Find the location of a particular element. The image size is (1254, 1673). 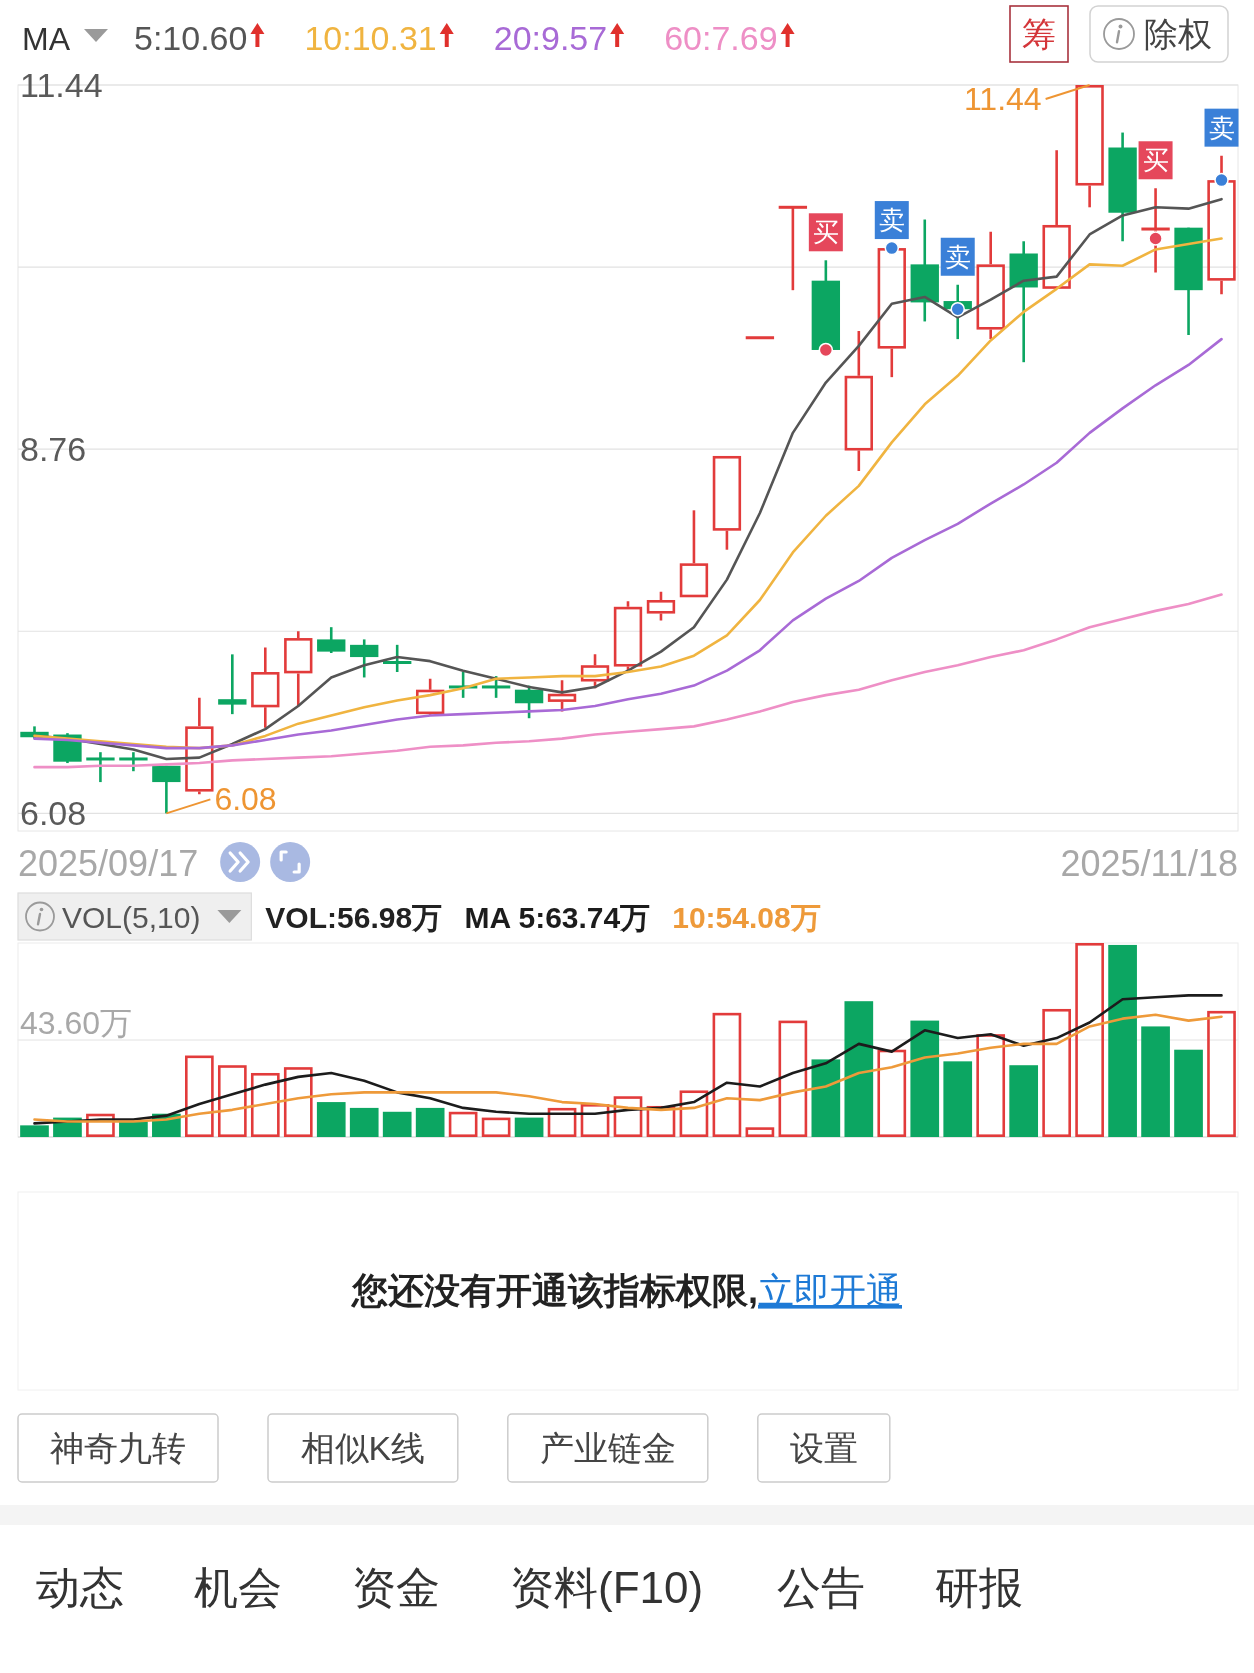

text: 20:9.57 is located at coordinates (550, 38).